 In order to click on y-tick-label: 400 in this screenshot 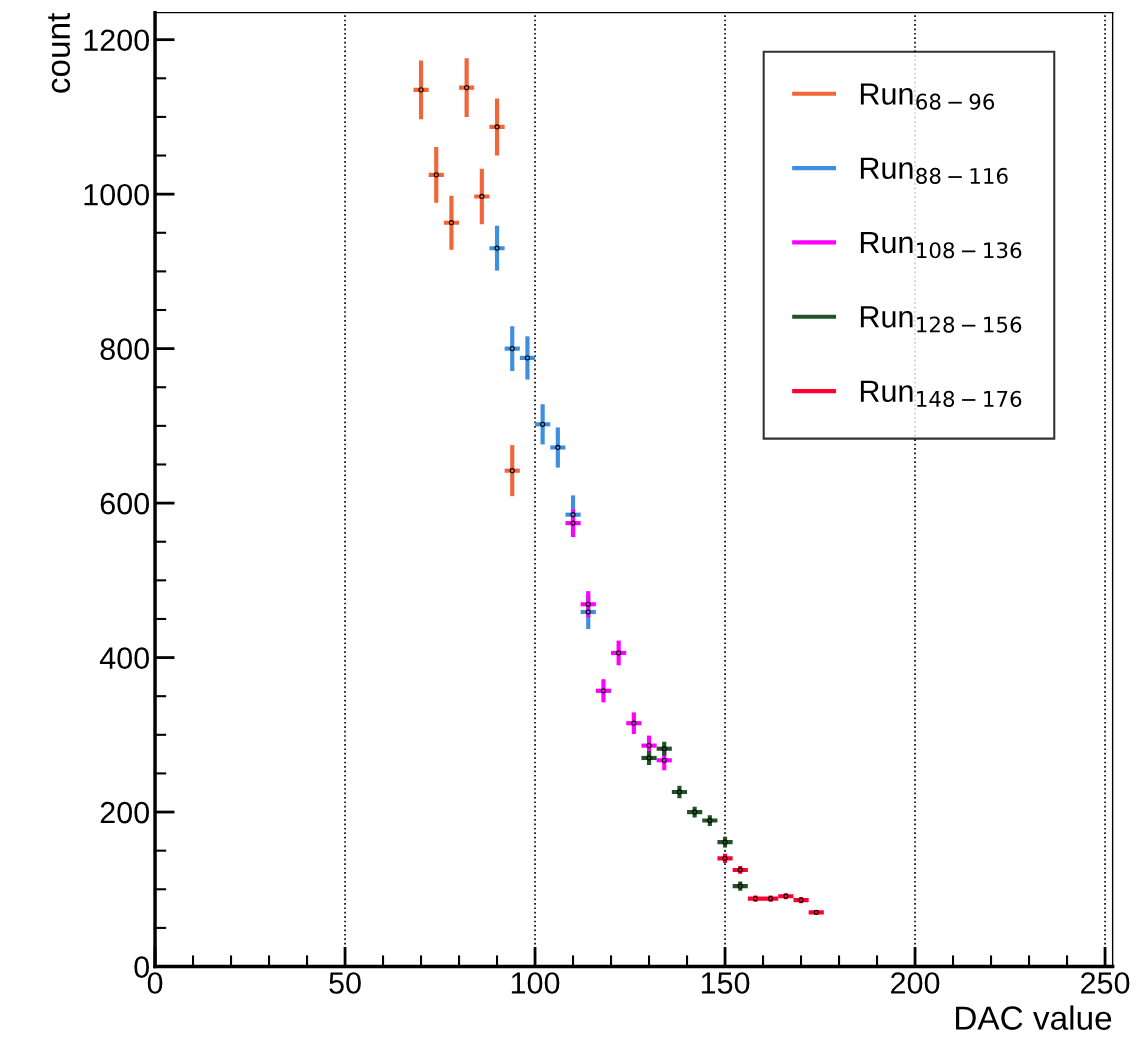, I will do `click(124, 658)`.